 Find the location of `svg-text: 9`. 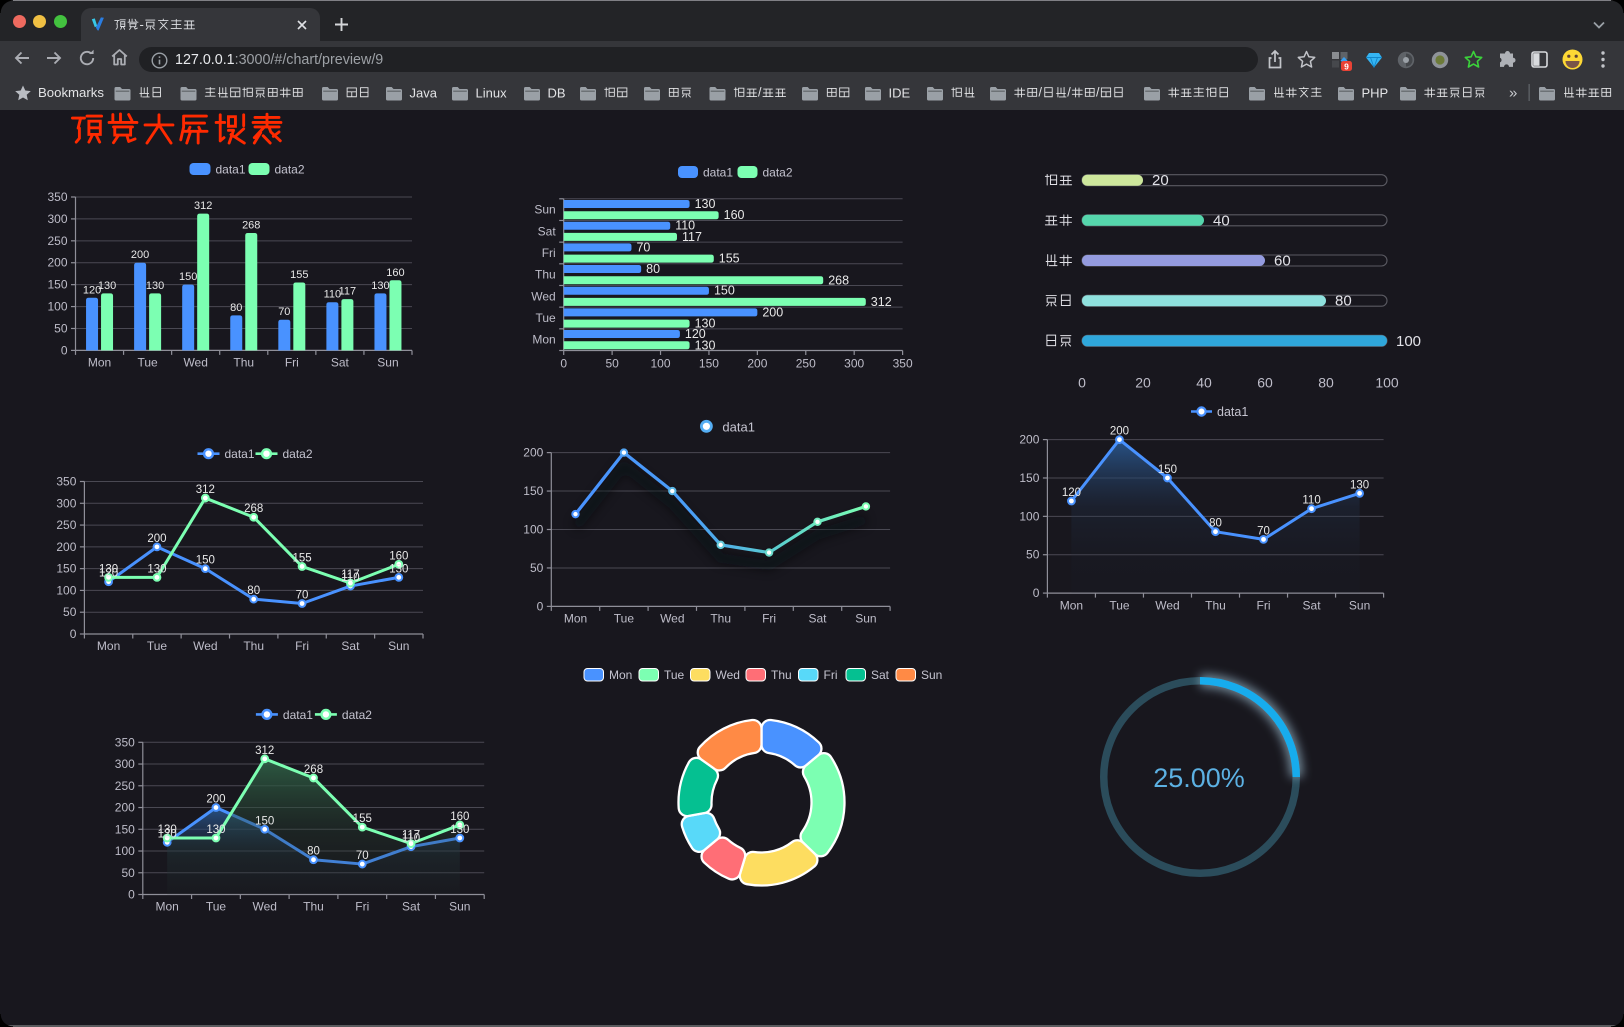

svg-text: 9 is located at coordinates (1346, 67).